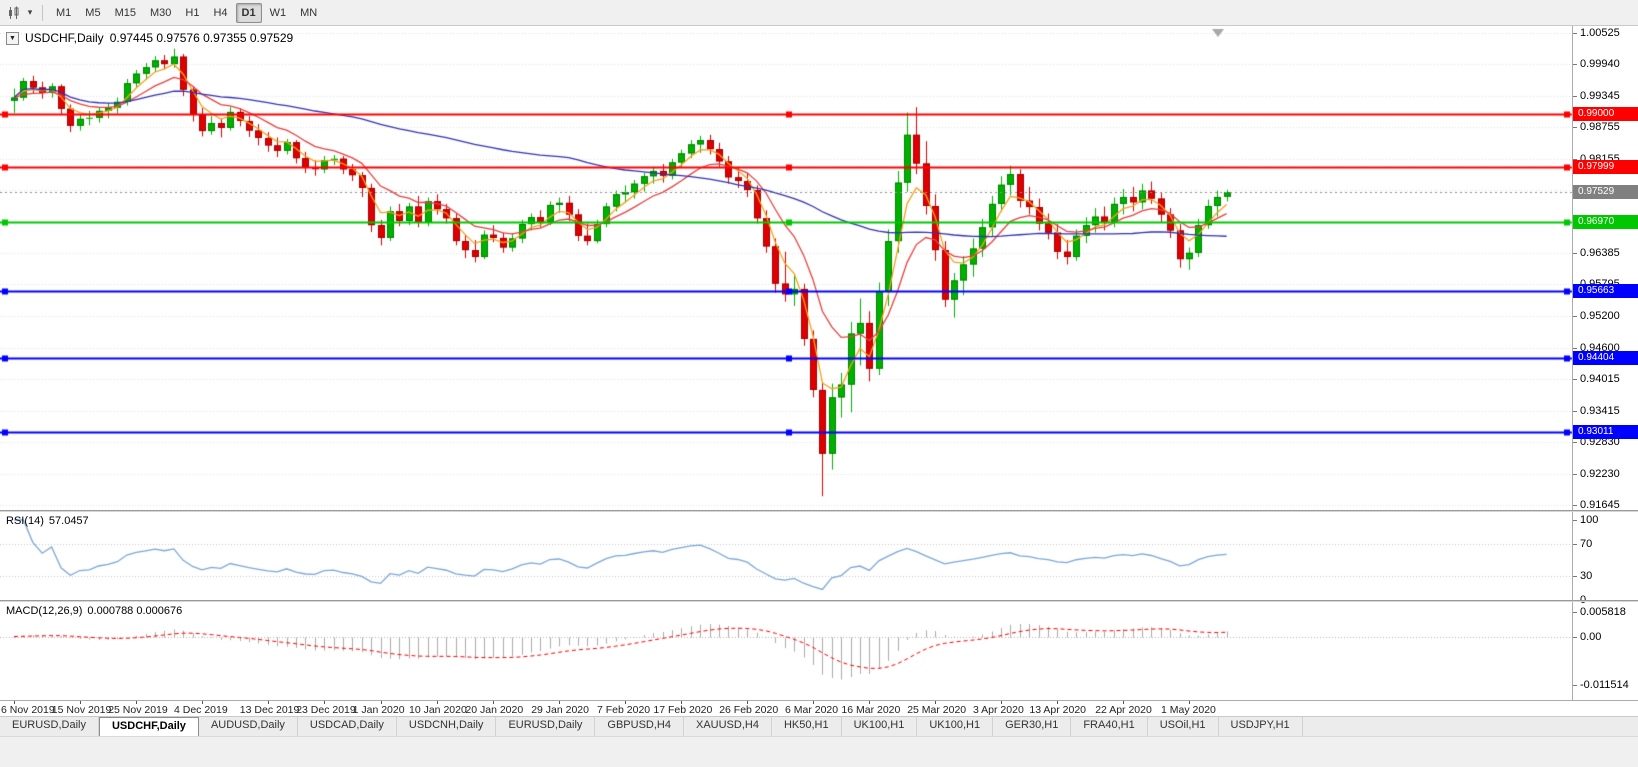  What do you see at coordinates (192, 12) in the screenshot?
I see `timeframe-button-h1: H1` at bounding box center [192, 12].